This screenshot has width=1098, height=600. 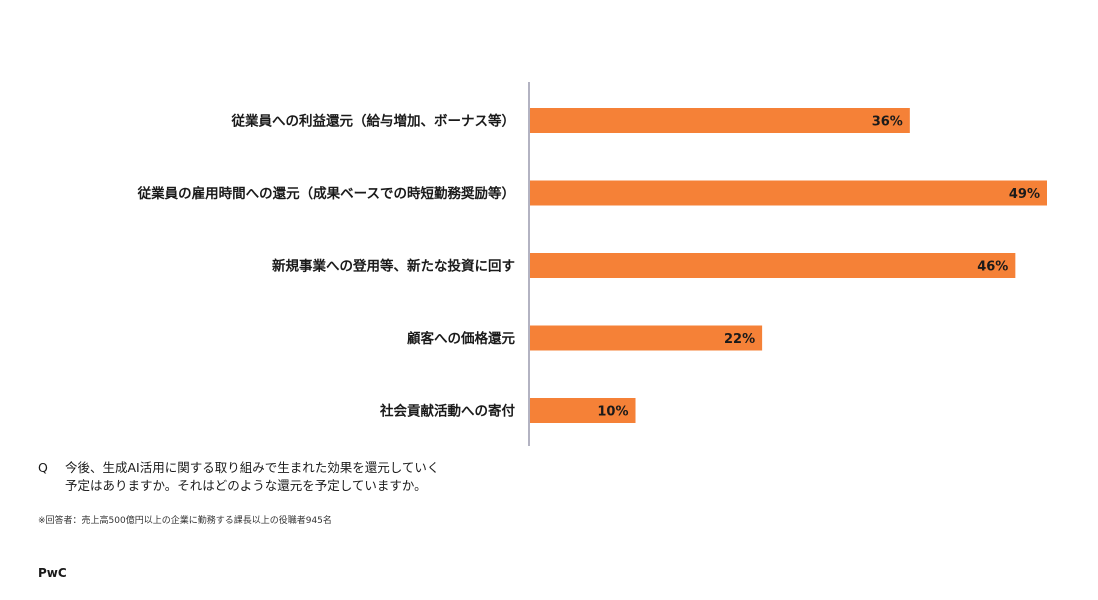 What do you see at coordinates (739, 339) in the screenshot?
I see `bar-value-label-4: 22%` at bounding box center [739, 339].